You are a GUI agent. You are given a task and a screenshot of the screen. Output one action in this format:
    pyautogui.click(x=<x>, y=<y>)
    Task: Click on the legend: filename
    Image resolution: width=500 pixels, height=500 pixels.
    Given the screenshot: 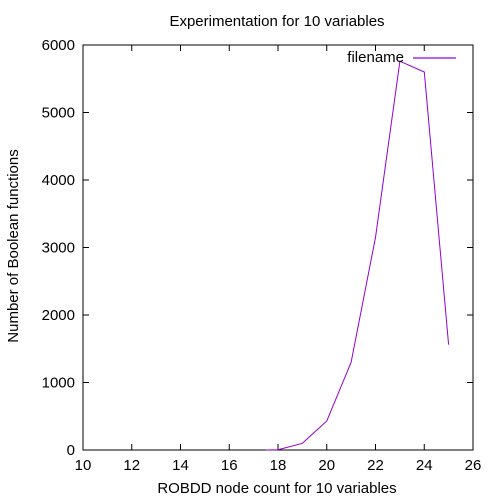 What is the action you would take?
    pyautogui.click(x=401, y=57)
    